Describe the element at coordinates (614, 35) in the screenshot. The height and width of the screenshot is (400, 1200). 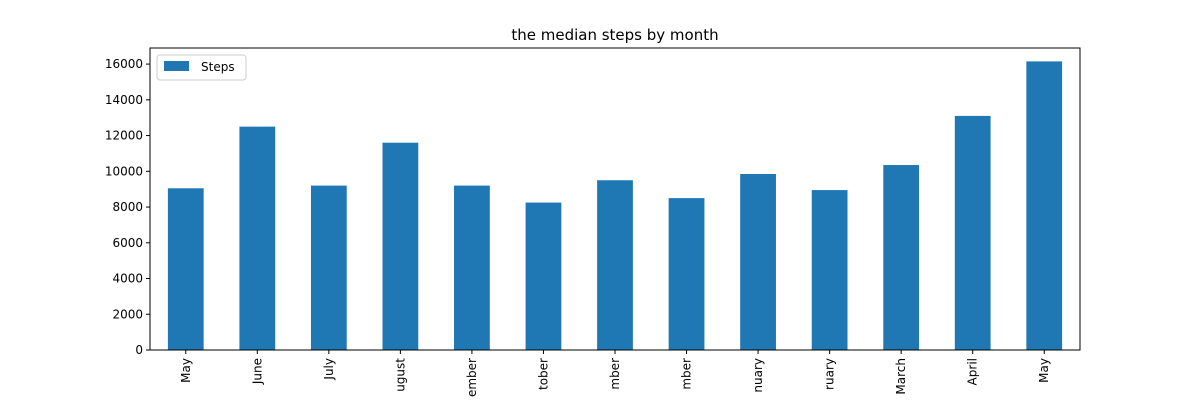
I see `chart-title: the median steps by month` at that location.